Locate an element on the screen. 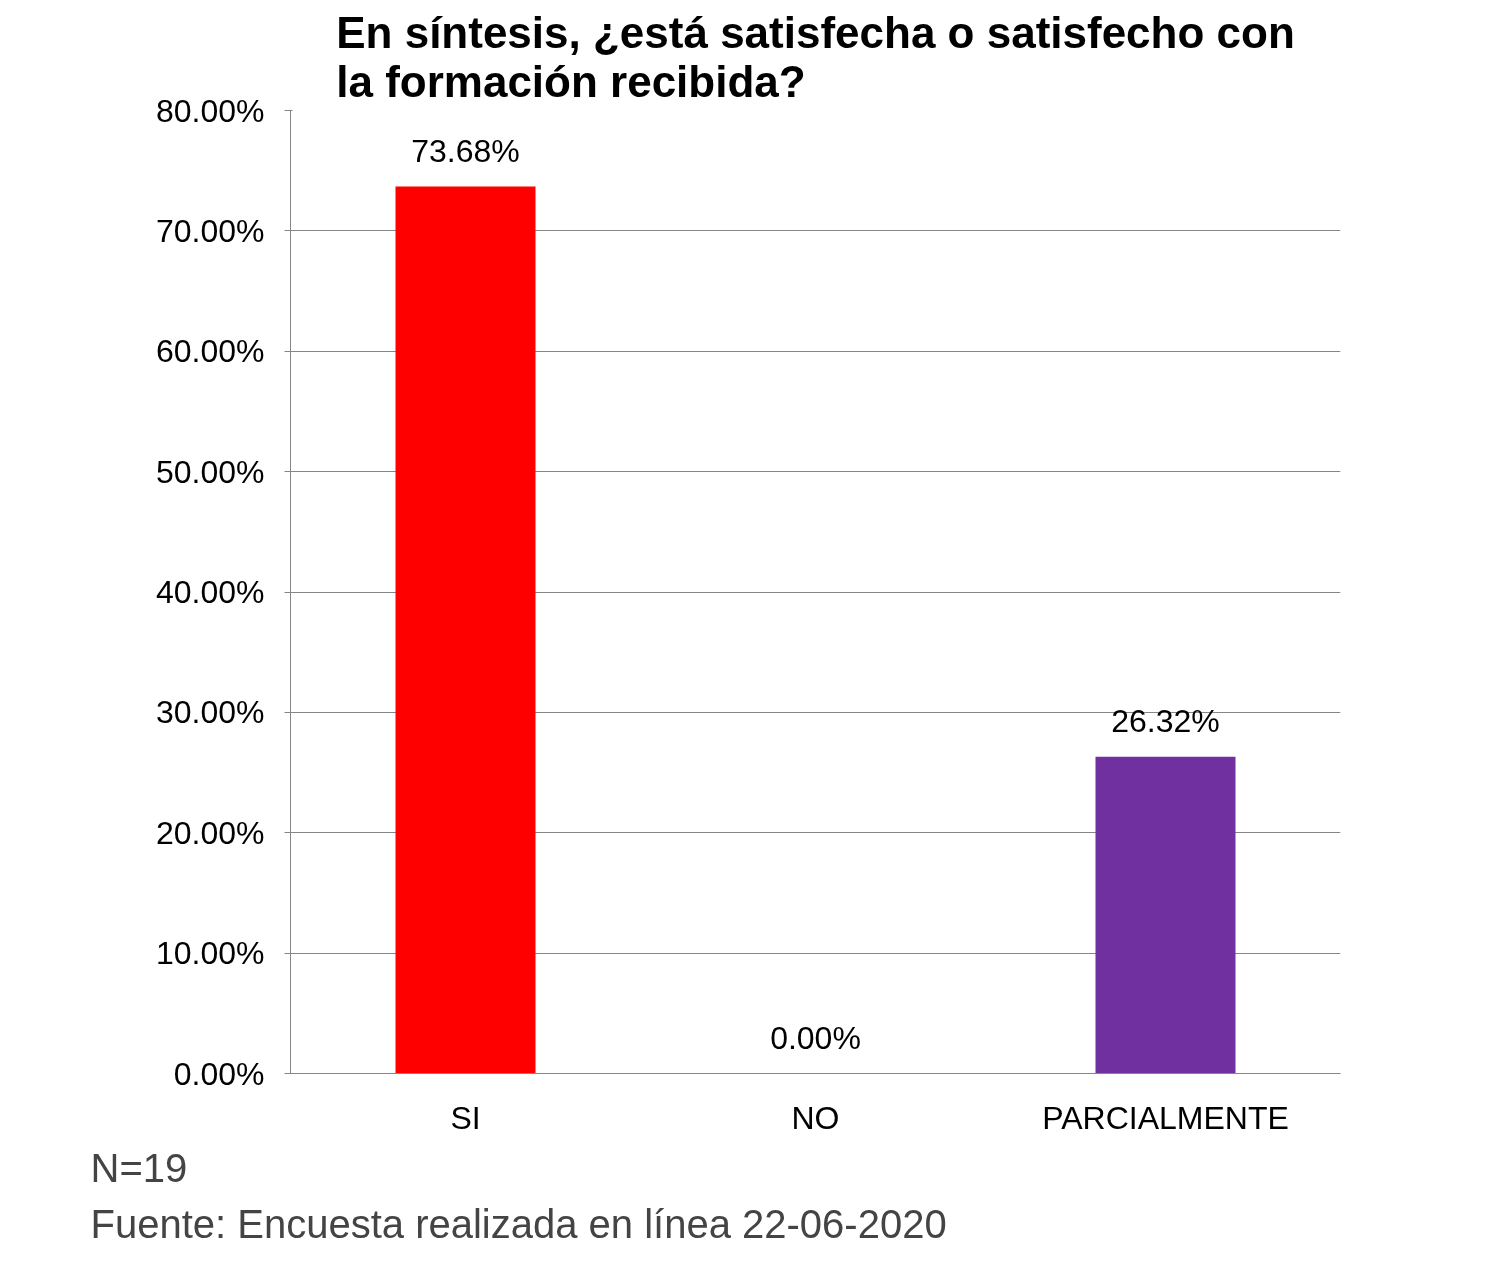 The height and width of the screenshot is (1268, 1495). text: N=19 is located at coordinates (139, 1167).